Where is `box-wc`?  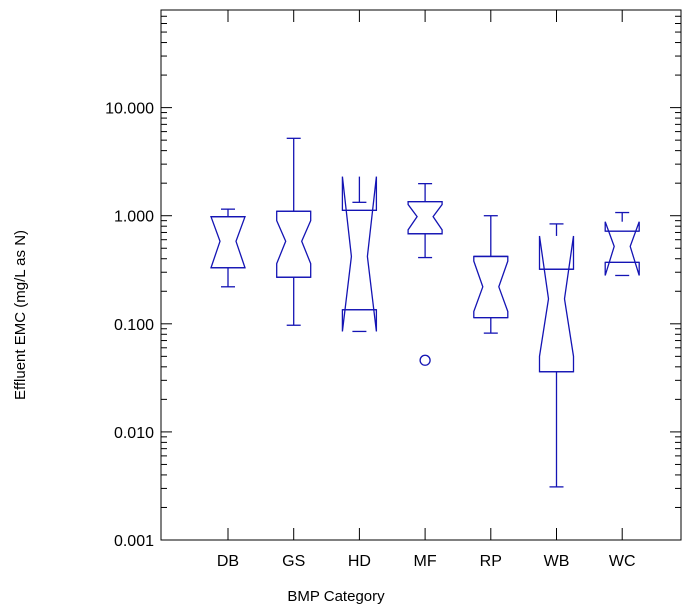
box-wc is located at coordinates (622, 244).